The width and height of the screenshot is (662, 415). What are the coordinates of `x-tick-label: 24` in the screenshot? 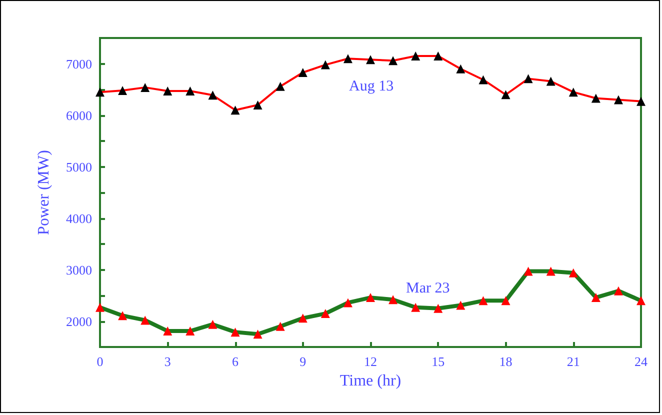 It's located at (641, 361).